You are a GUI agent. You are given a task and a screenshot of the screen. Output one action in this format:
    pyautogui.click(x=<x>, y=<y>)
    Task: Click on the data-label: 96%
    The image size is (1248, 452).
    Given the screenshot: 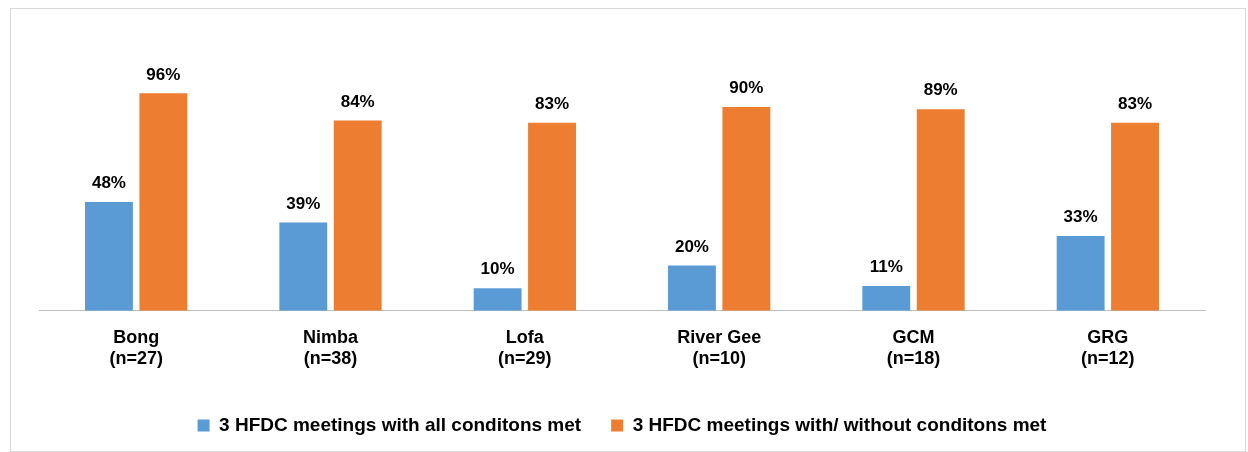 What is the action you would take?
    pyautogui.click(x=163, y=74)
    